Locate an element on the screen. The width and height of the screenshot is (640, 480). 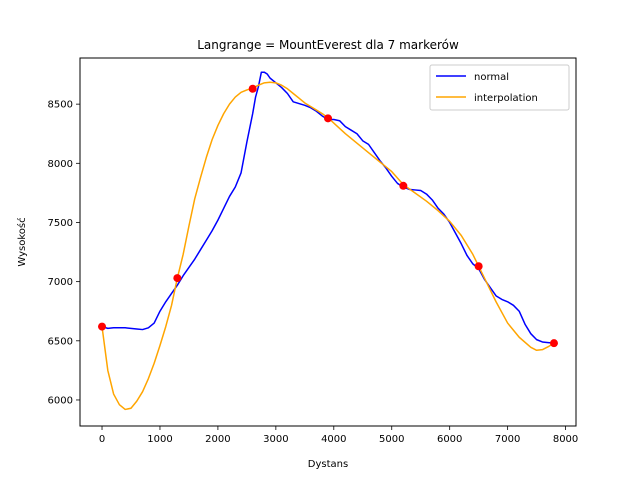
y-tick-label: 7500 is located at coordinates (60, 223).